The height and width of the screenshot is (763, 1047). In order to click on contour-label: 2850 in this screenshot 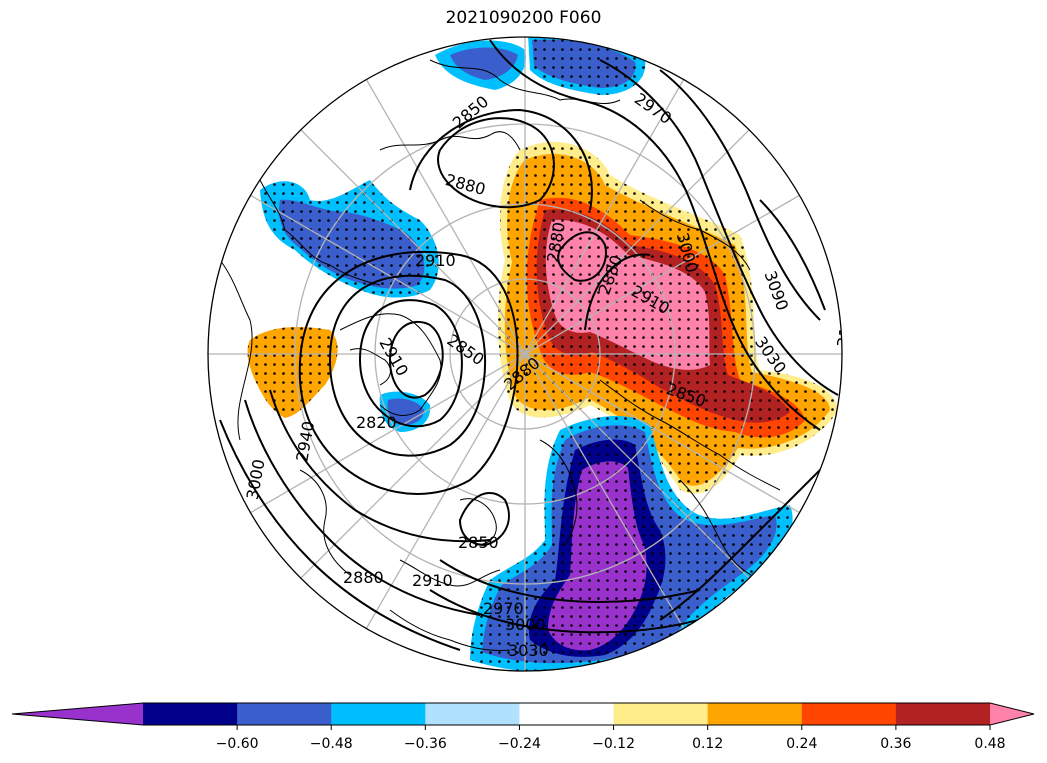, I will do `click(478, 542)`.